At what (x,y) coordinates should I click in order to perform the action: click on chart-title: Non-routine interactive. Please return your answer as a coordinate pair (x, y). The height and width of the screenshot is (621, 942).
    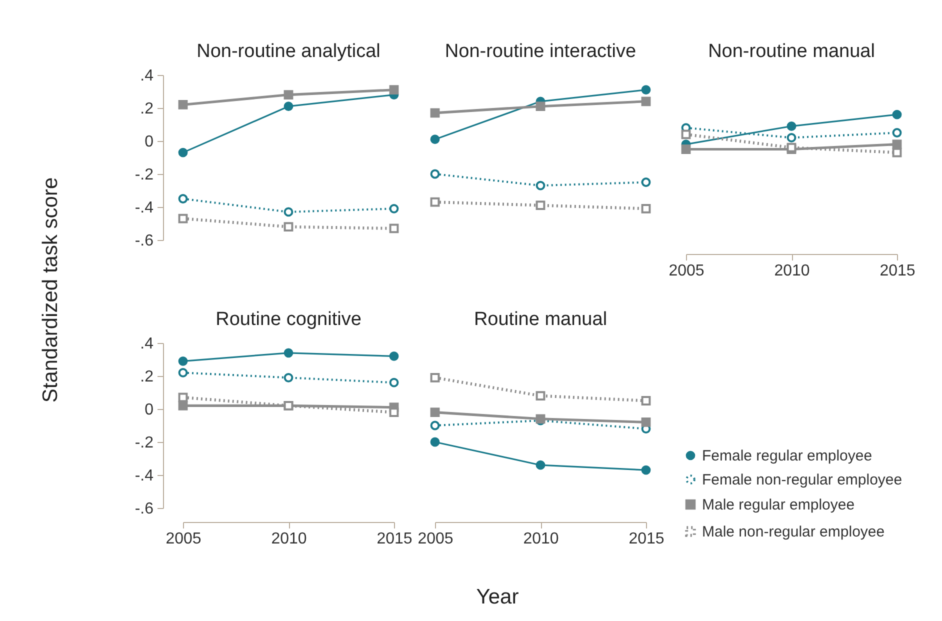
    Looking at the image, I should click on (540, 51).